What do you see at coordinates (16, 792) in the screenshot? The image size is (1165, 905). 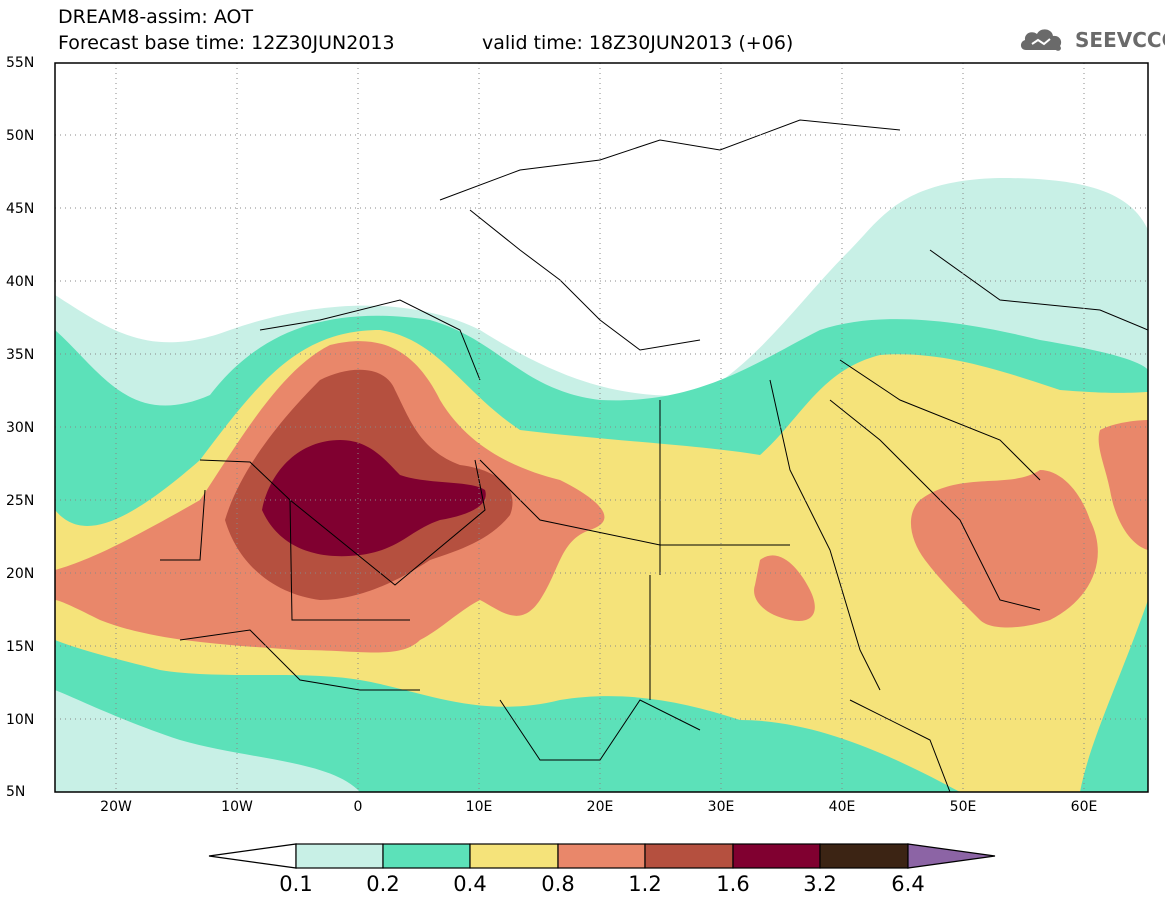 I see `y-tick-label: 5N` at bounding box center [16, 792].